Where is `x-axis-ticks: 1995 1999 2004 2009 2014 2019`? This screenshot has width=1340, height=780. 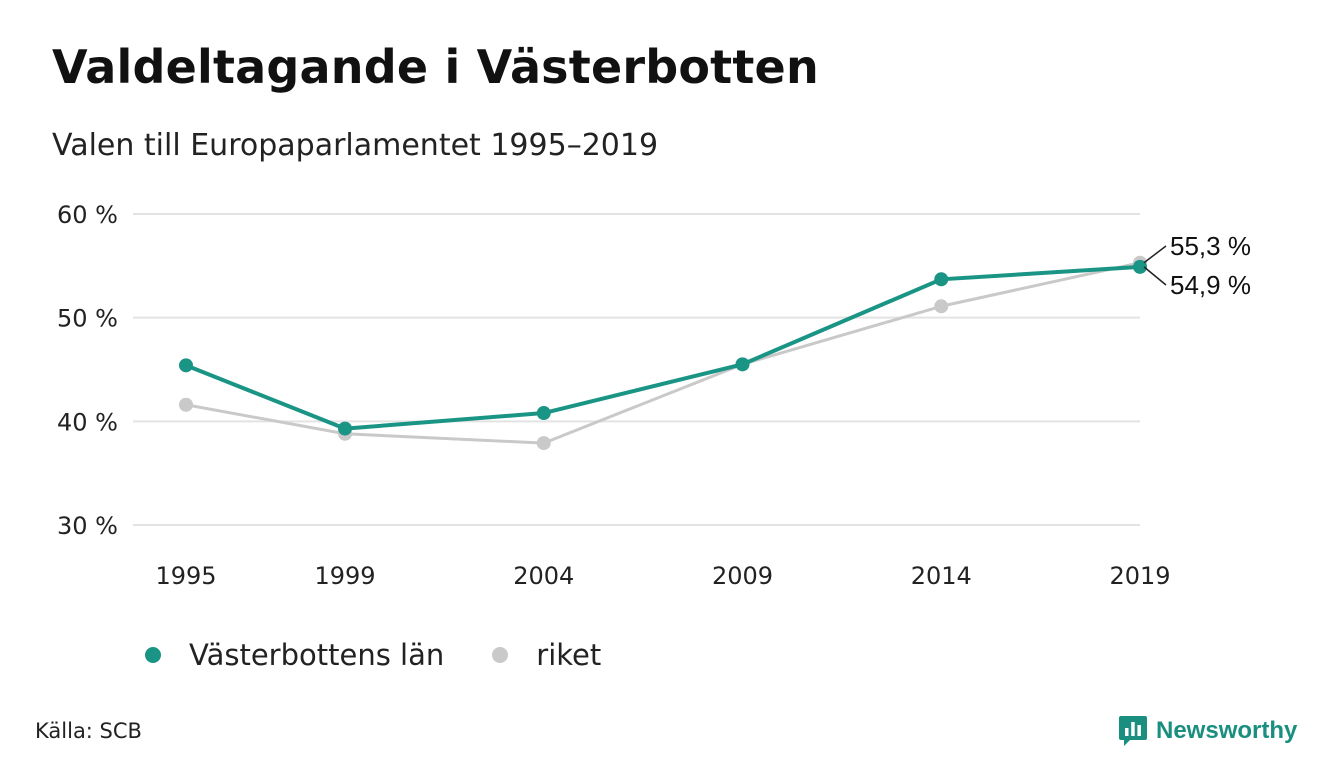
x-axis-ticks: 1995 1999 2004 2009 2014 2019 is located at coordinates (662, 576).